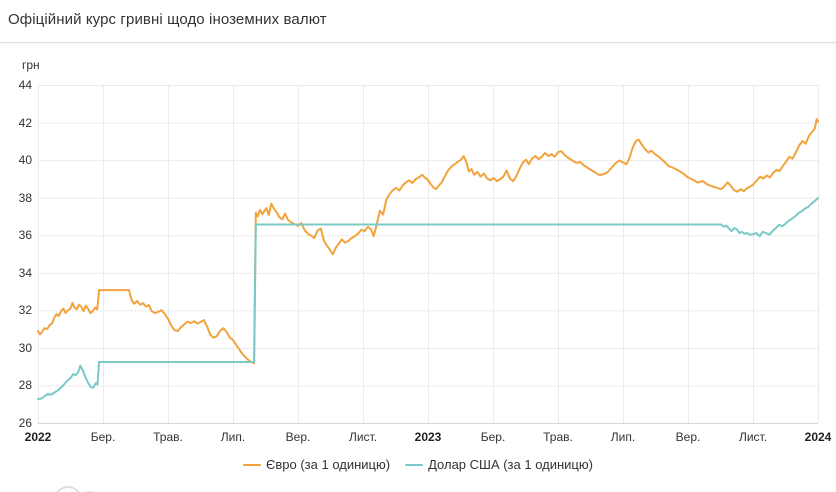  Describe the element at coordinates (418, 42) in the screenshot. I see `header-divider` at that location.